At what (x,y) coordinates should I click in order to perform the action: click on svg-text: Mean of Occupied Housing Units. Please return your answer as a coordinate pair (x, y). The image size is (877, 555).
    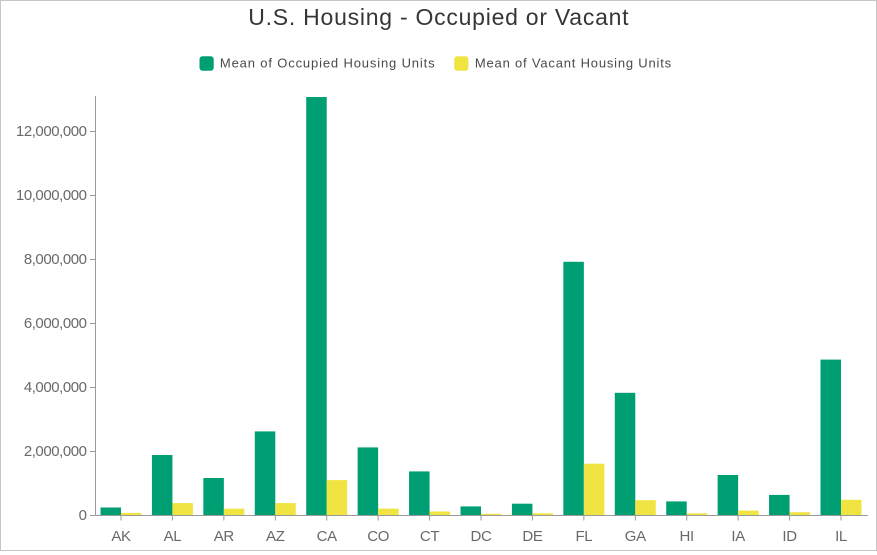
    Looking at the image, I should click on (328, 62).